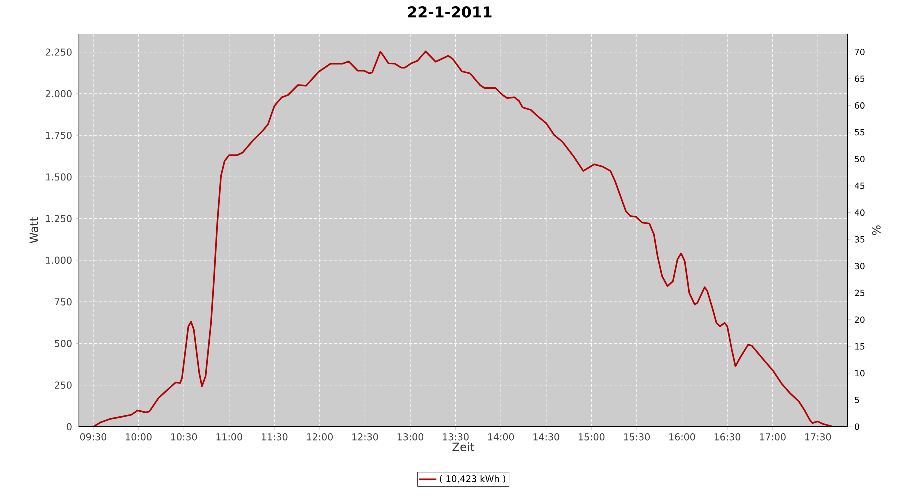  Describe the element at coordinates (547, 437) in the screenshot. I see `x-tick-label: 14:30` at that location.